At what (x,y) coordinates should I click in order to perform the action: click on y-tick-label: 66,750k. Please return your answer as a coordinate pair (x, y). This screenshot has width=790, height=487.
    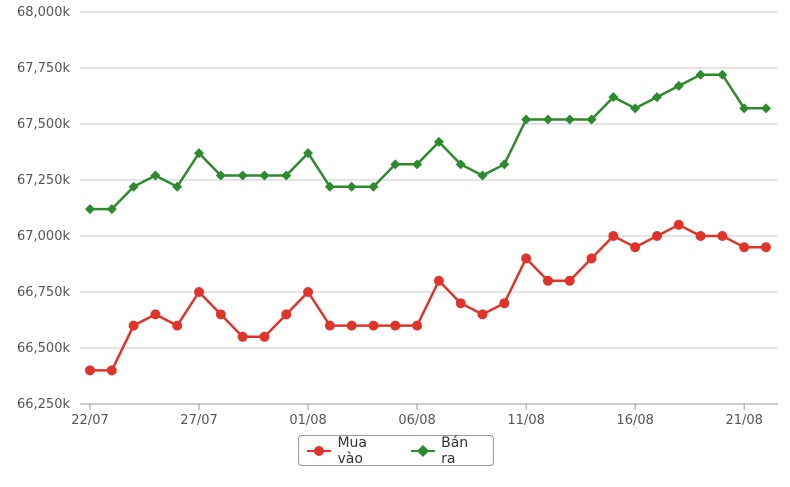
    Looking at the image, I should click on (43, 292).